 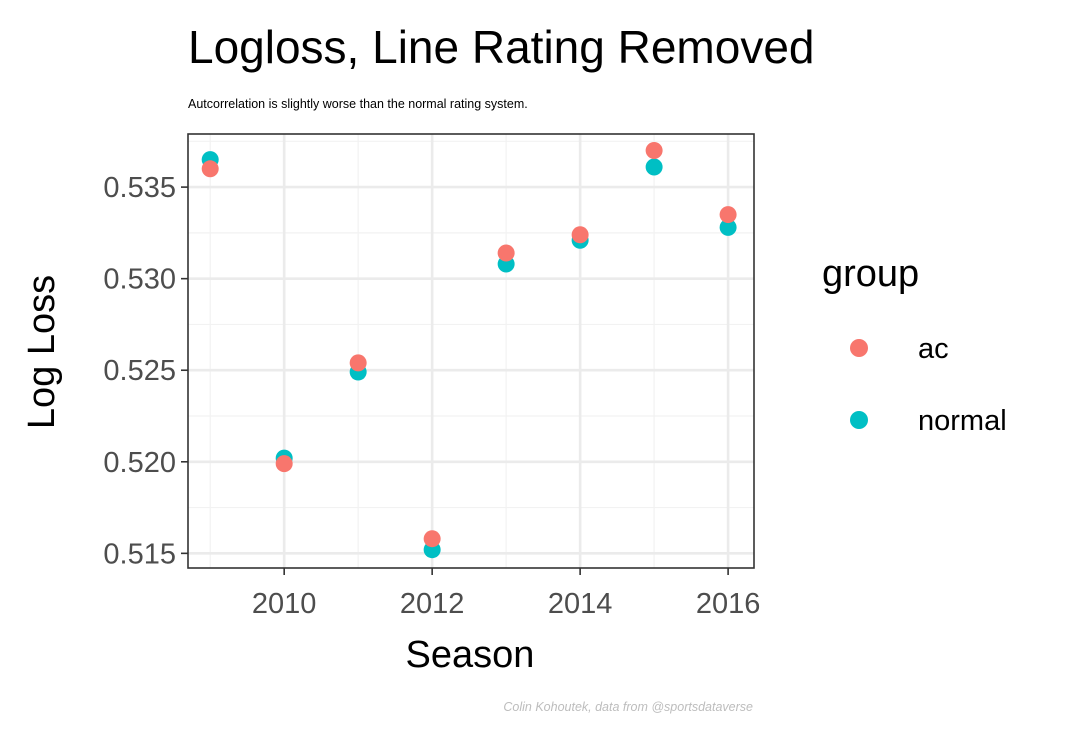 I want to click on legend: group ac normal, so click(x=914, y=345).